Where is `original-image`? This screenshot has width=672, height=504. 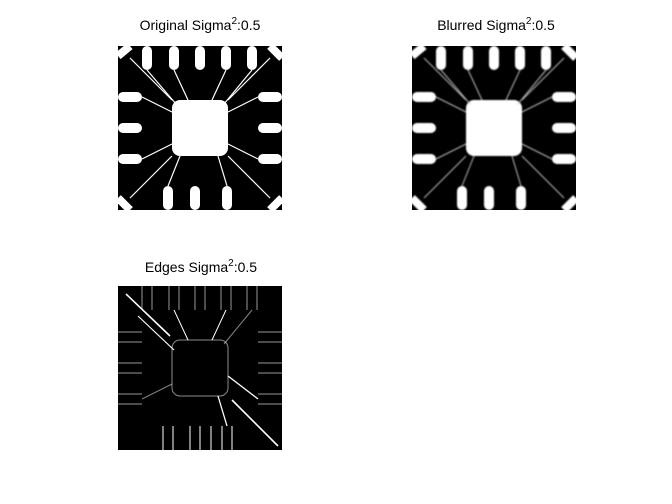 original-image is located at coordinates (200, 128).